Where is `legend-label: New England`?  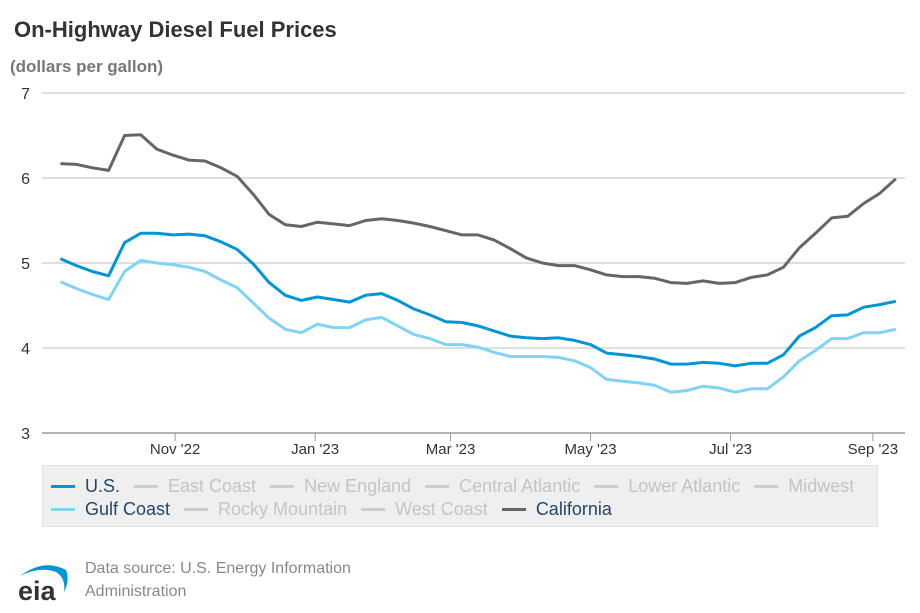 legend-label: New England is located at coordinates (358, 486).